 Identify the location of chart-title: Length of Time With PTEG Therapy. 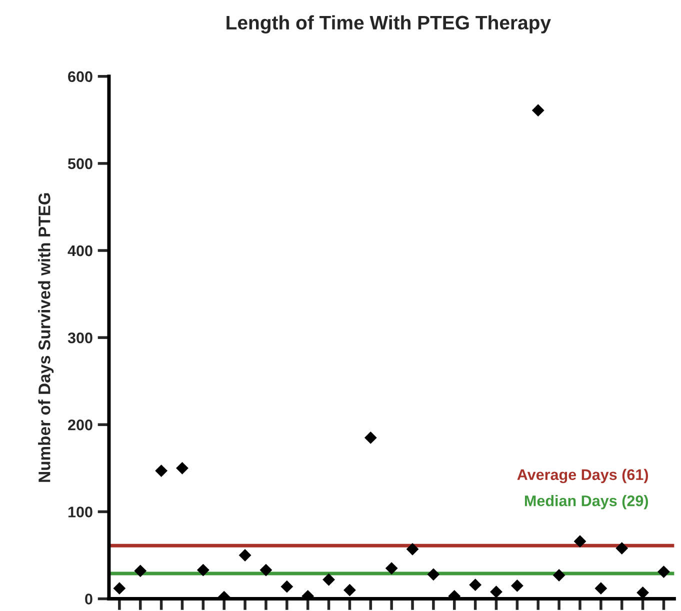
(388, 24).